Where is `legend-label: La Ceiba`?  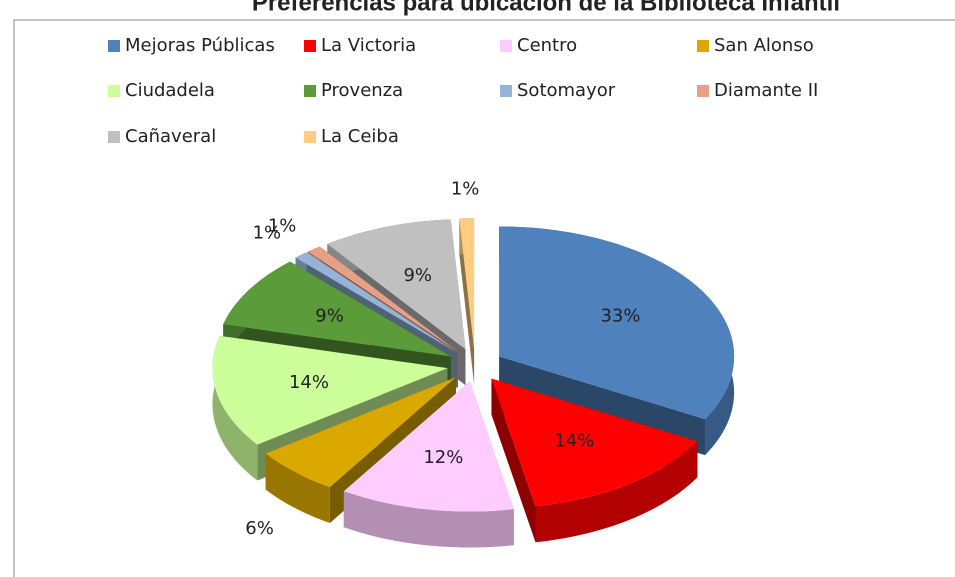
legend-label: La Ceiba is located at coordinates (360, 136).